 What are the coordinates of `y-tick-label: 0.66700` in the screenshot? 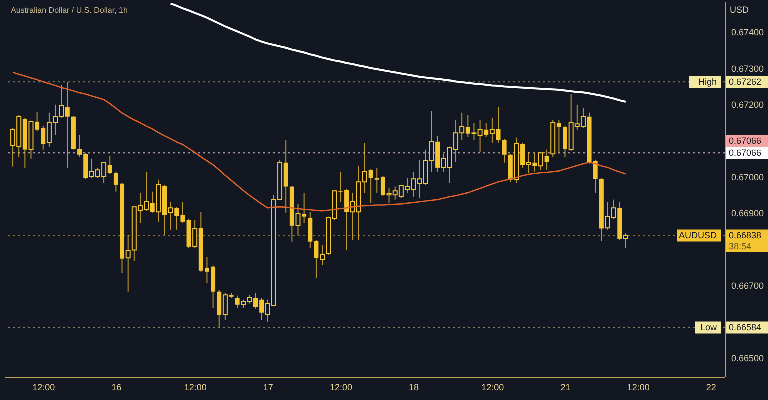 It's located at (748, 286).